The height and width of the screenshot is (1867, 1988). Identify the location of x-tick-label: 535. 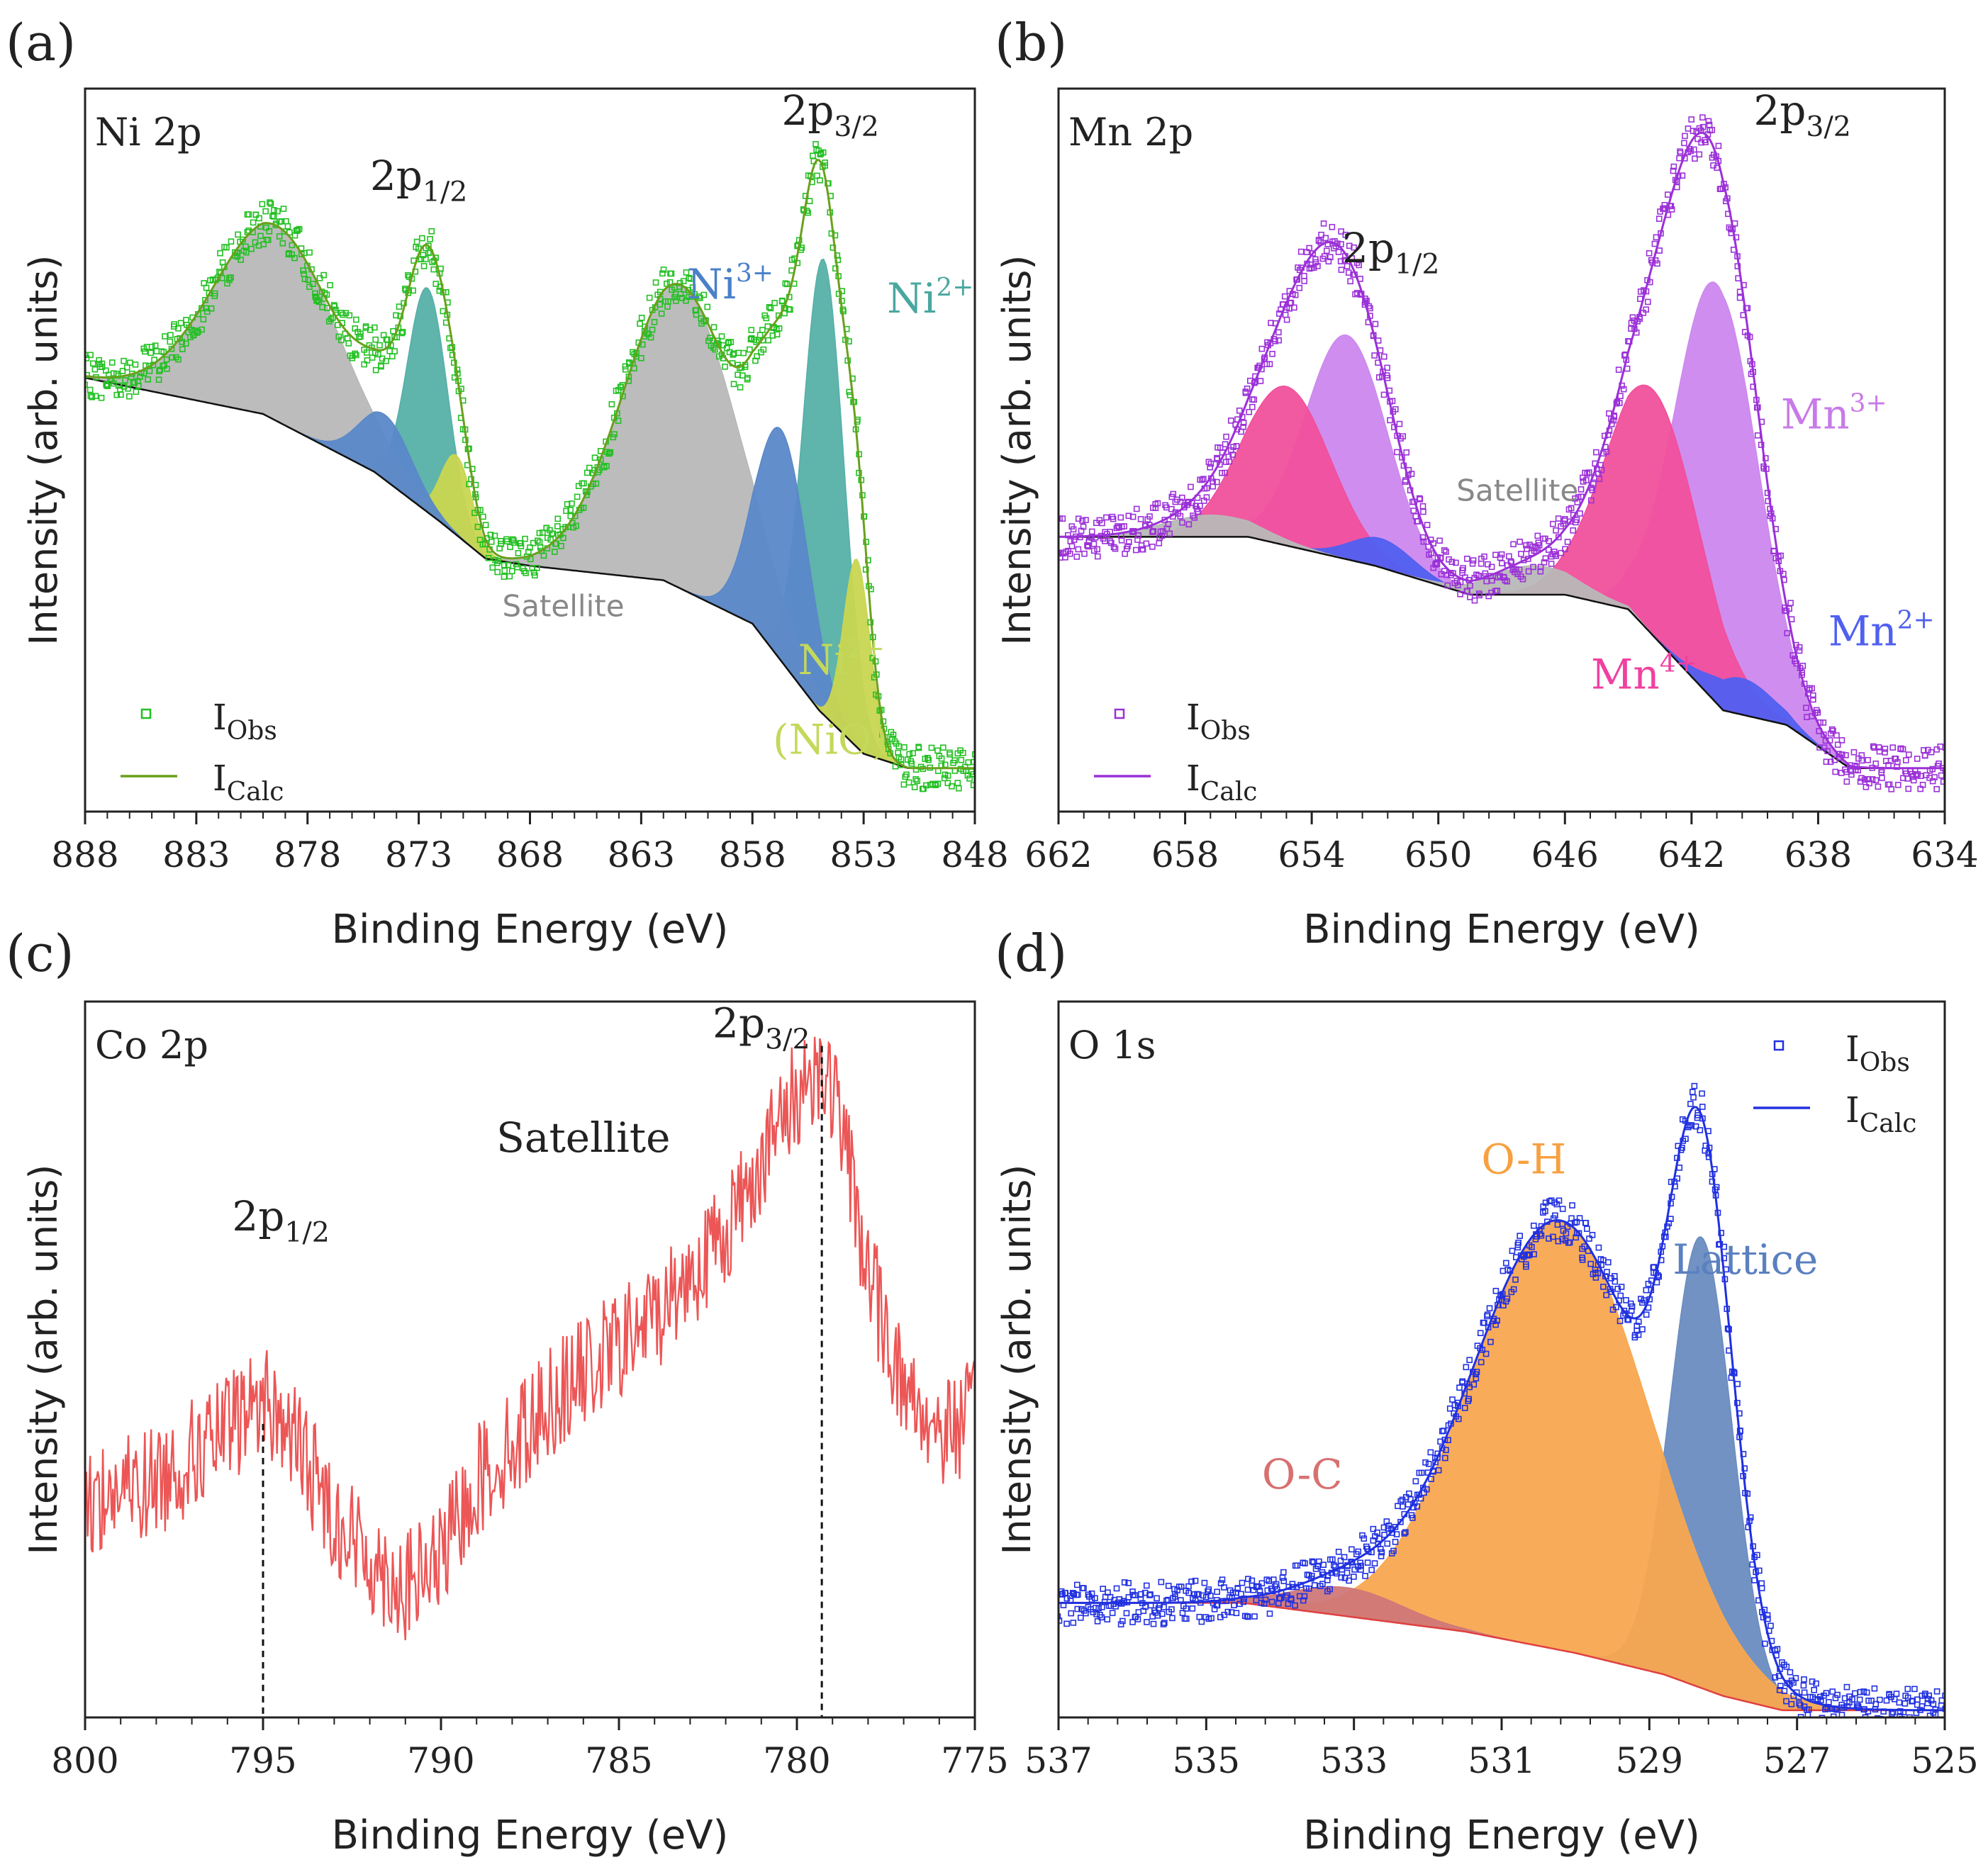
(1206, 1760).